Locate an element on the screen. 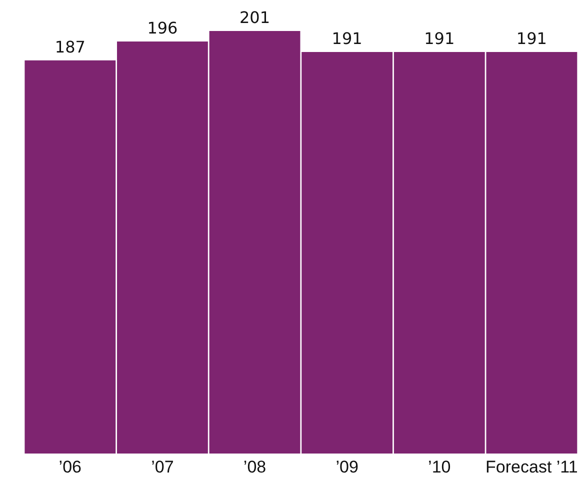  data-label: 196 is located at coordinates (162, 28).